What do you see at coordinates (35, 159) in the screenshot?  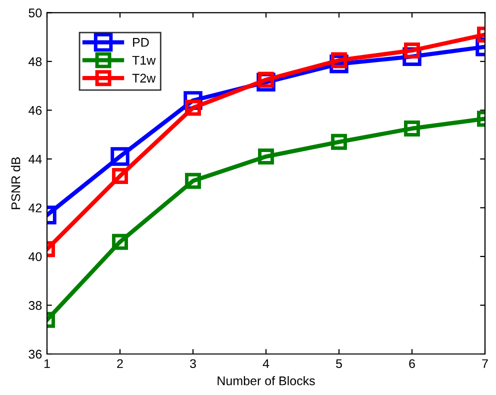 I see `y-tick-label: 44` at bounding box center [35, 159].